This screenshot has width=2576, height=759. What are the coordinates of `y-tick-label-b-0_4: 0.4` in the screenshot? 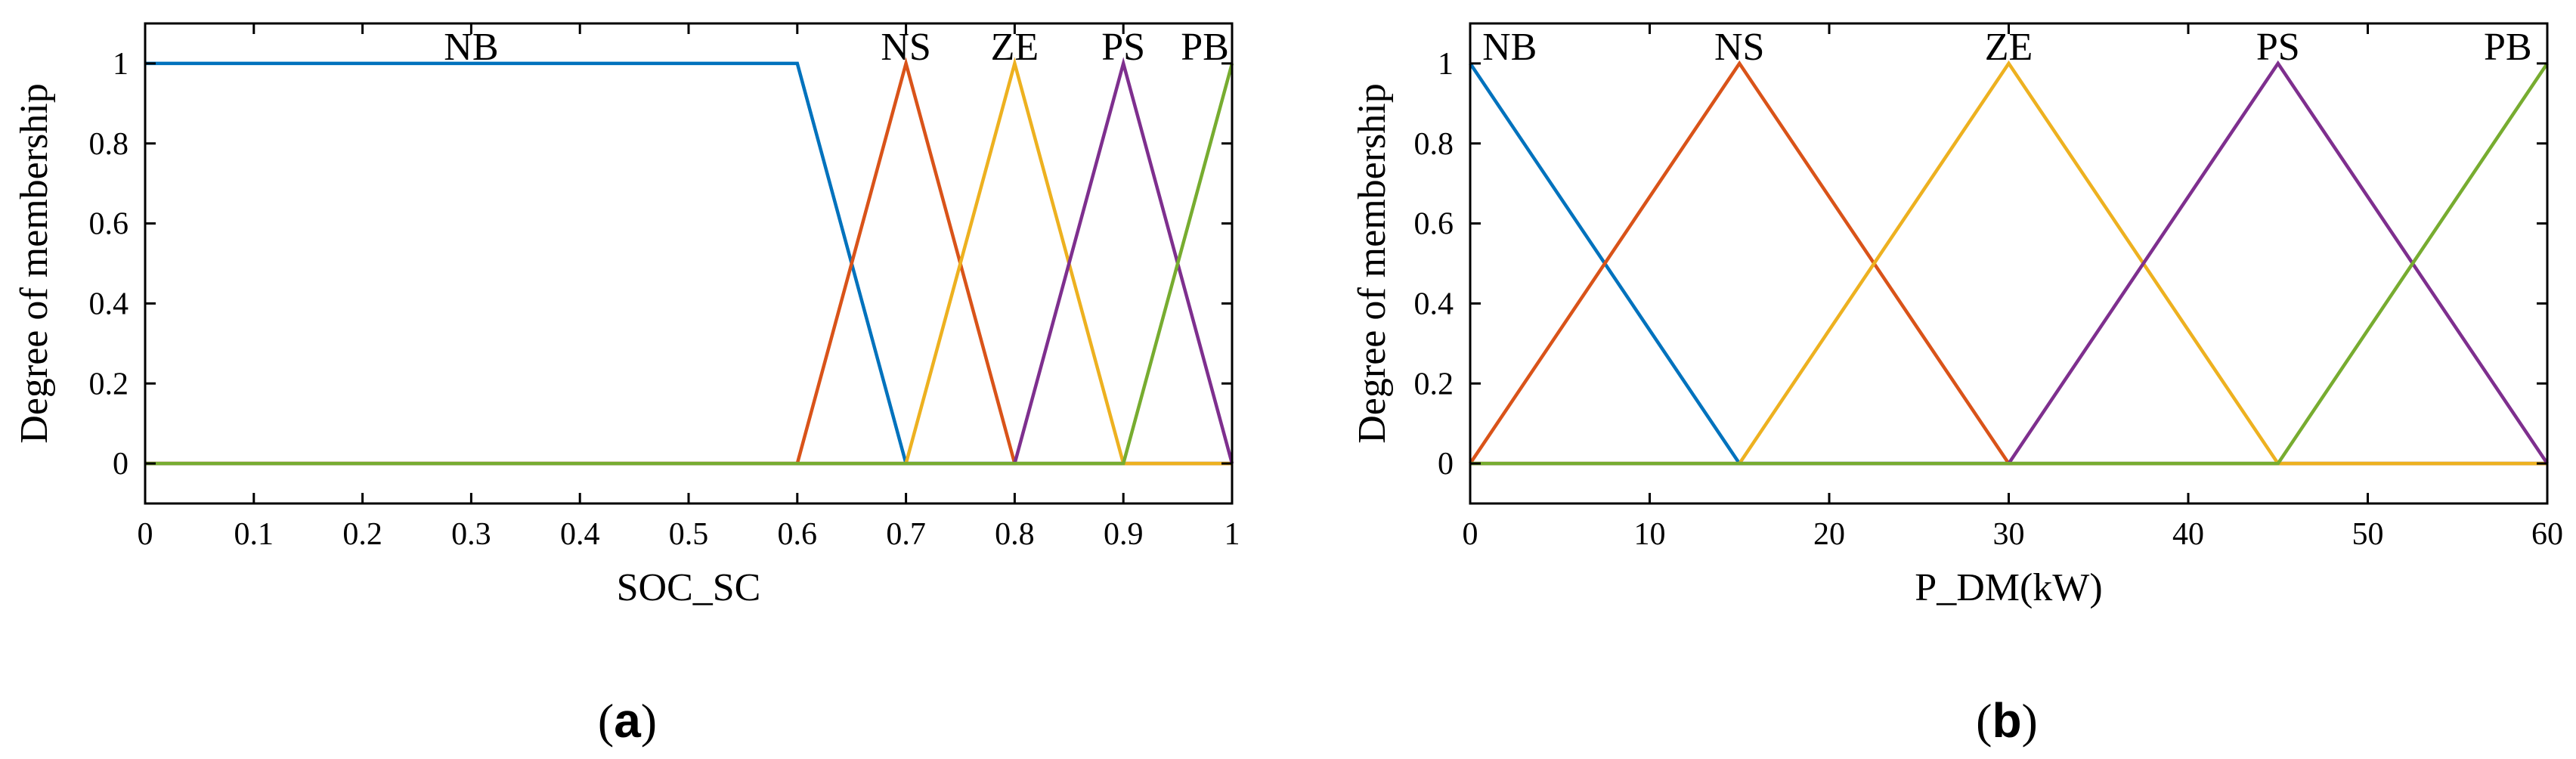 It's located at (1434, 304).